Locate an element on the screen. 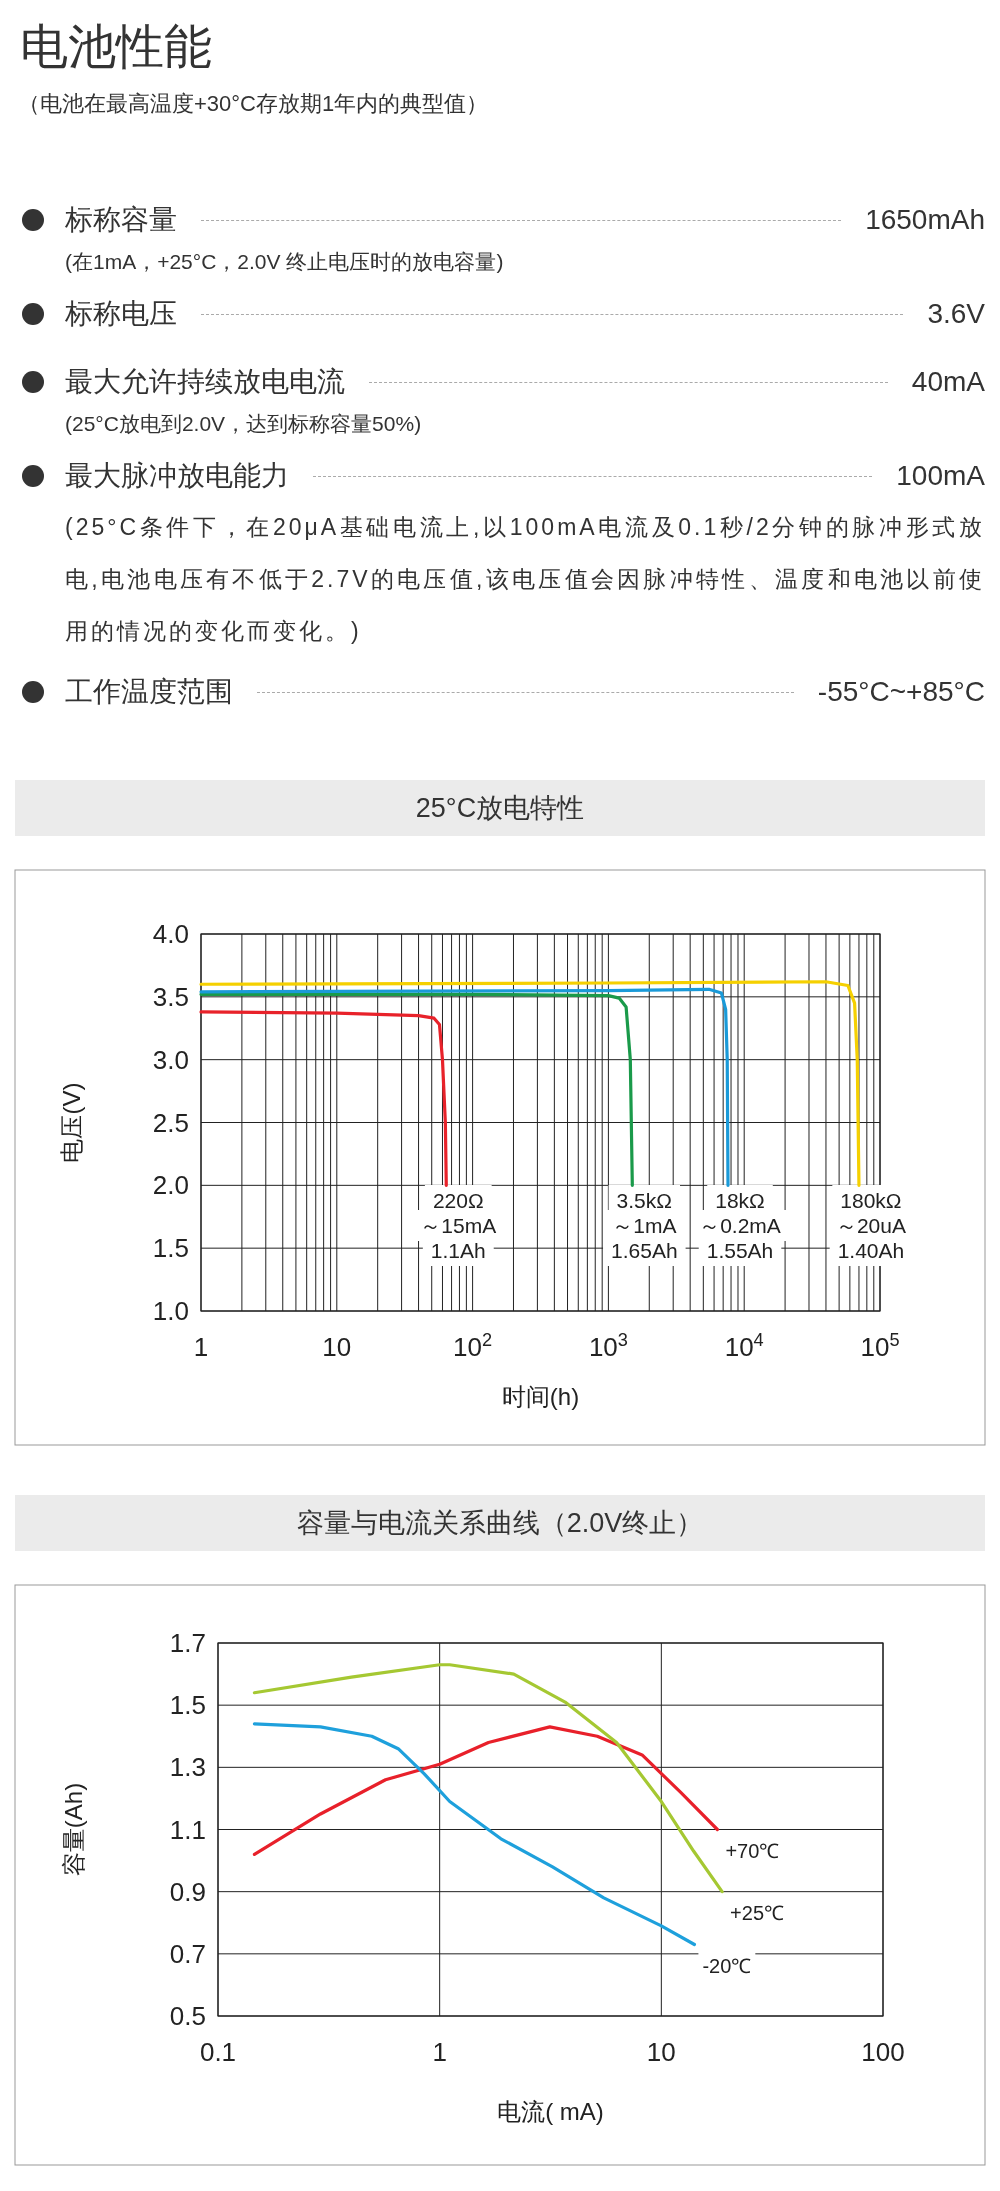 The height and width of the screenshot is (2191, 1000). x-tick-label: 10$^{4}$ is located at coordinates (744, 1346).